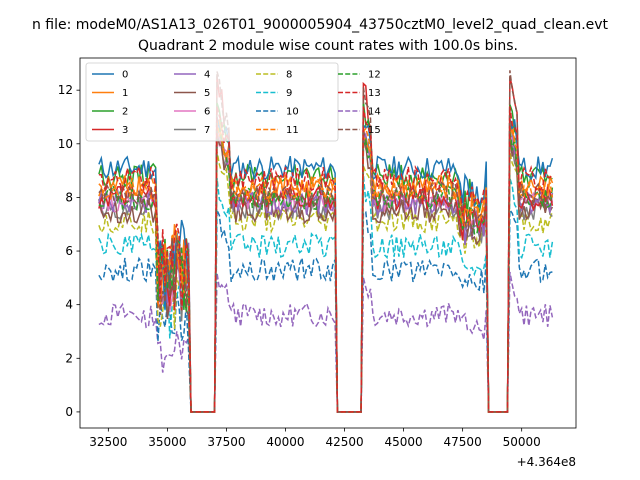  What do you see at coordinates (69, 412) in the screenshot?
I see `y-tick-label: 0` at bounding box center [69, 412].